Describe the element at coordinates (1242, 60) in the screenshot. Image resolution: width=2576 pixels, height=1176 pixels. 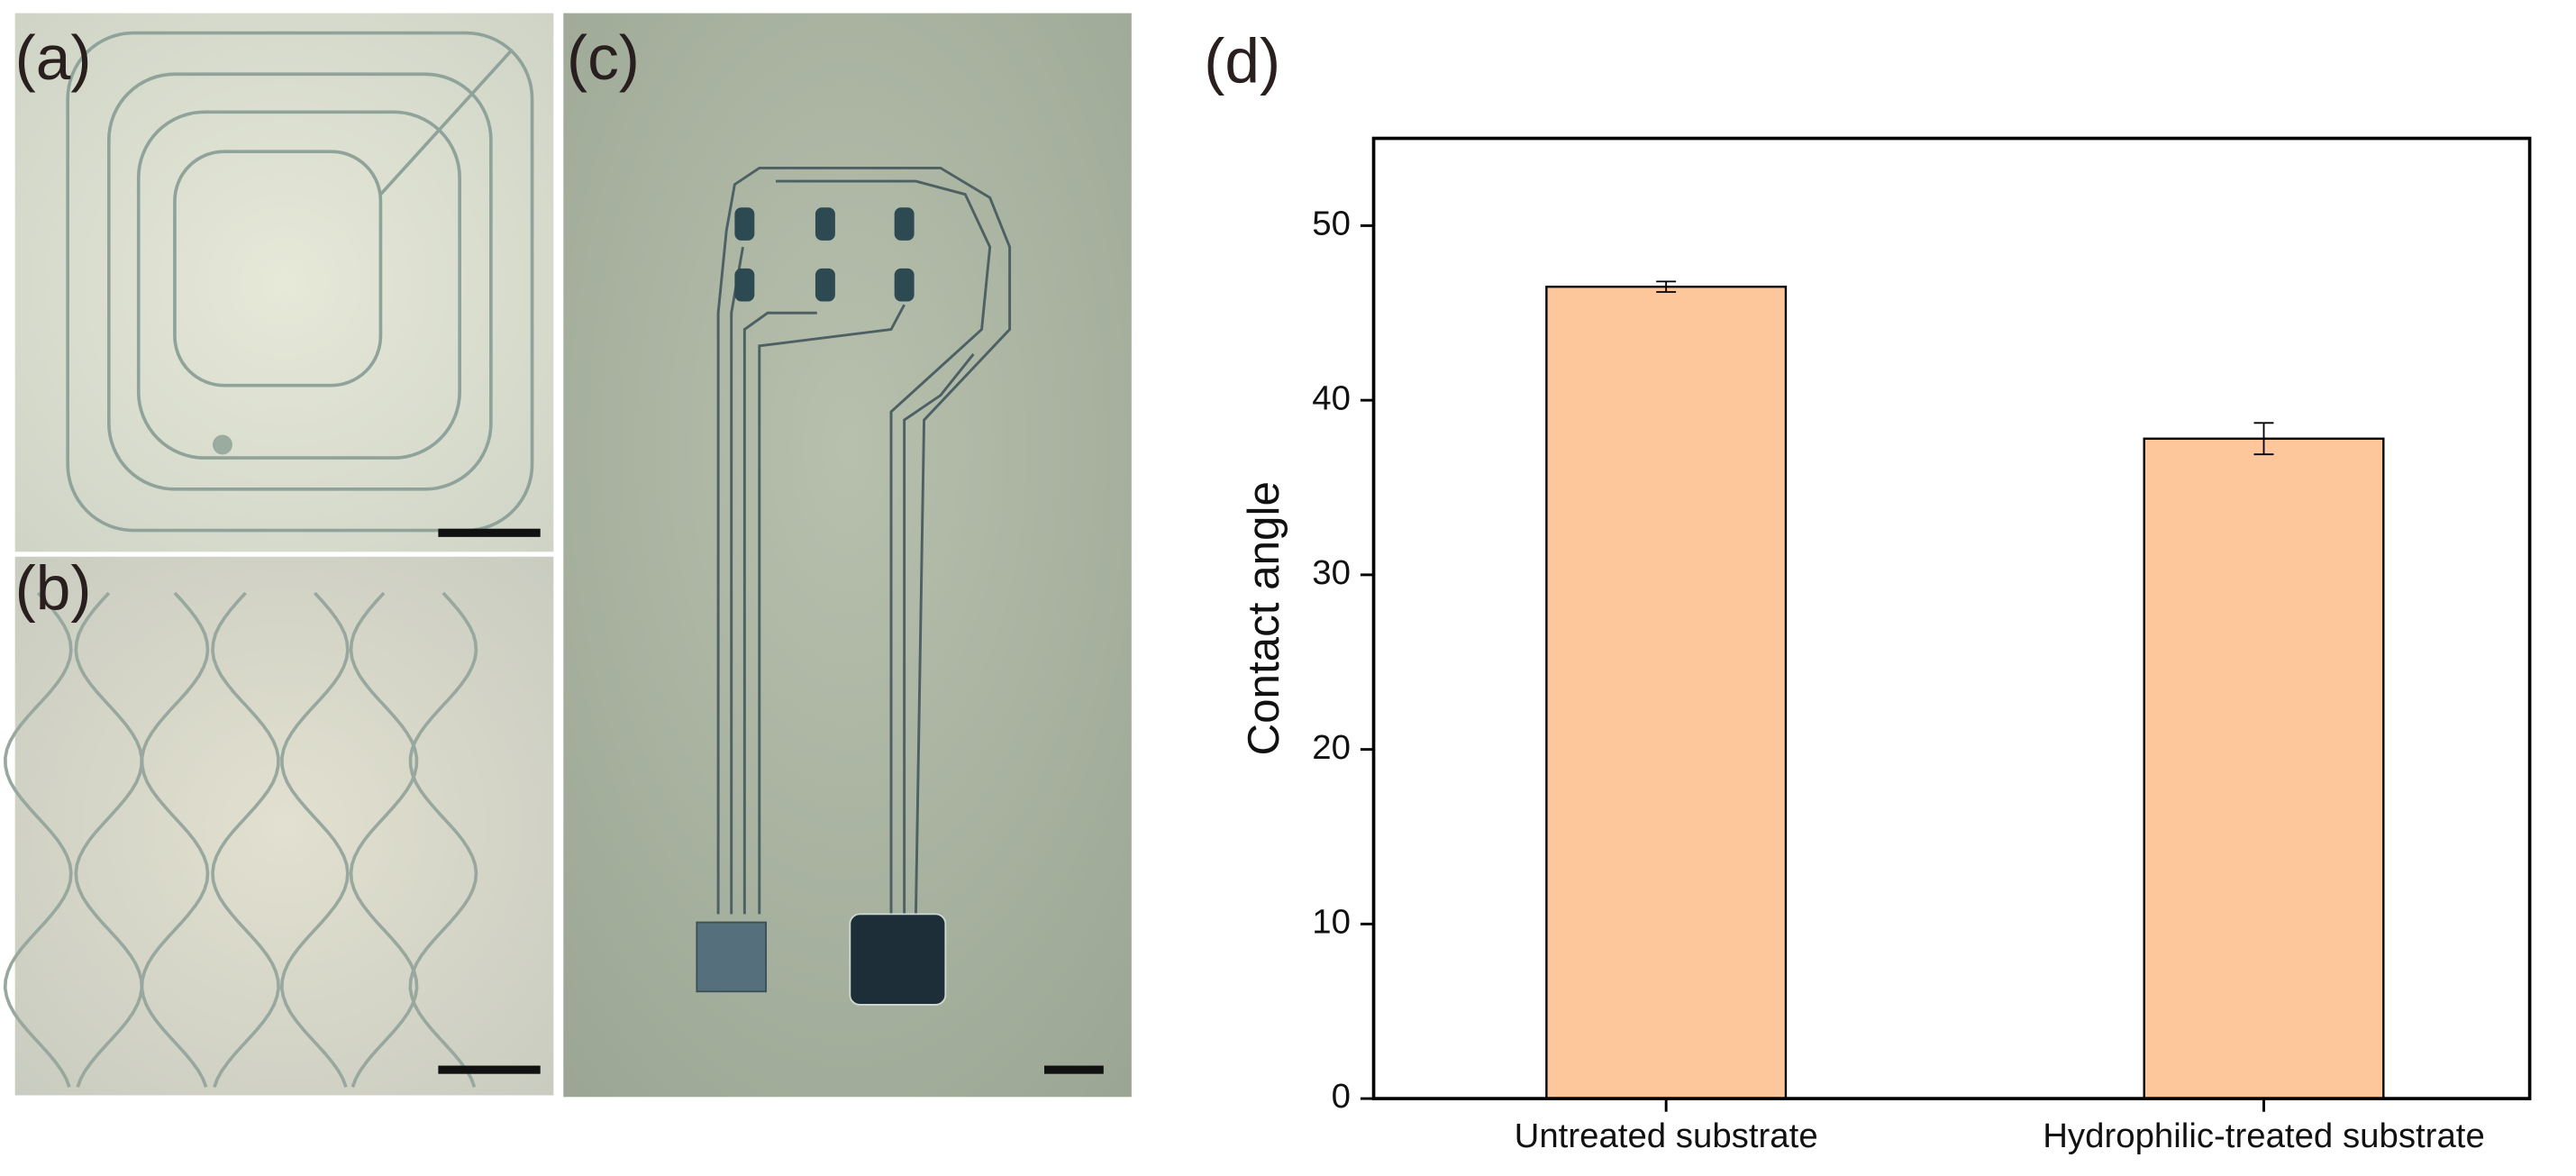
I see `panel-label: (d)` at that location.